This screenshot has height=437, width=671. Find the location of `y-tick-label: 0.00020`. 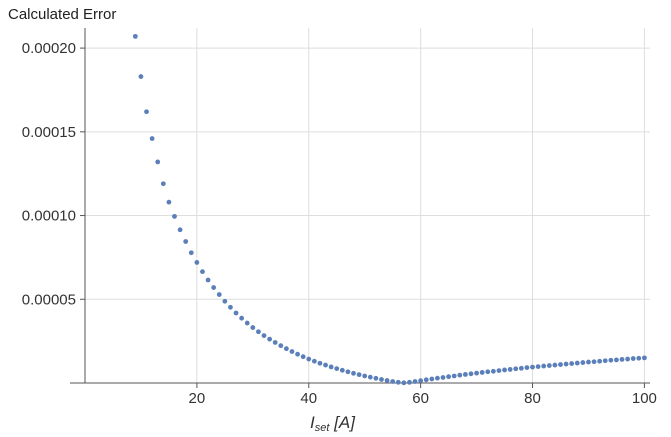

y-tick-label: 0.00020 is located at coordinates (49, 48).